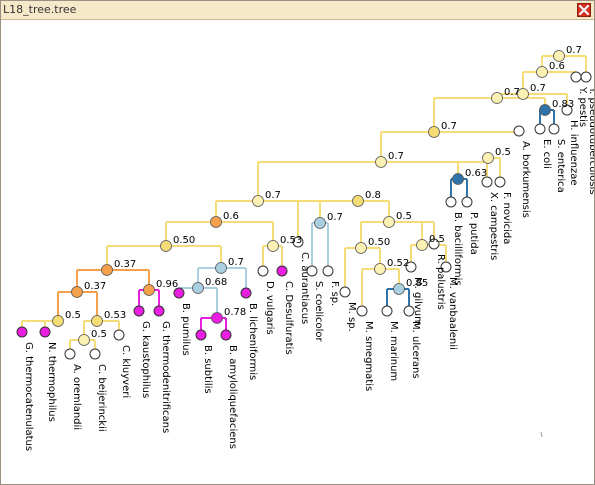 This screenshot has width=595, height=485. What do you see at coordinates (232, 397) in the screenshot?
I see `leaf-label: B. amyloliquefaciens` at bounding box center [232, 397].